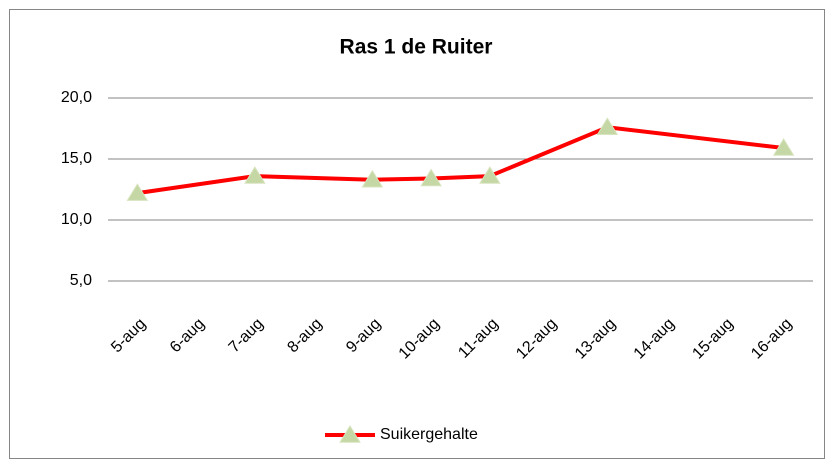  What do you see at coordinates (76, 97) in the screenshot?
I see `y-tick-label: 20,0` at bounding box center [76, 97].